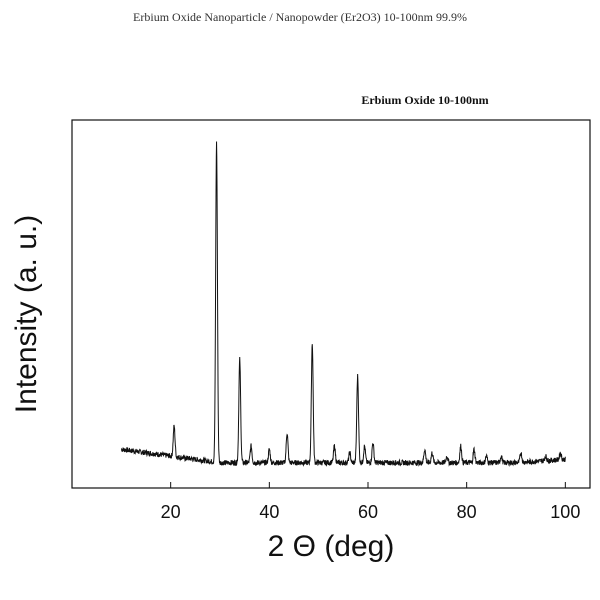 This screenshot has height=600, width=600. What do you see at coordinates (368, 512) in the screenshot?
I see `x-tick-label: 60` at bounding box center [368, 512].